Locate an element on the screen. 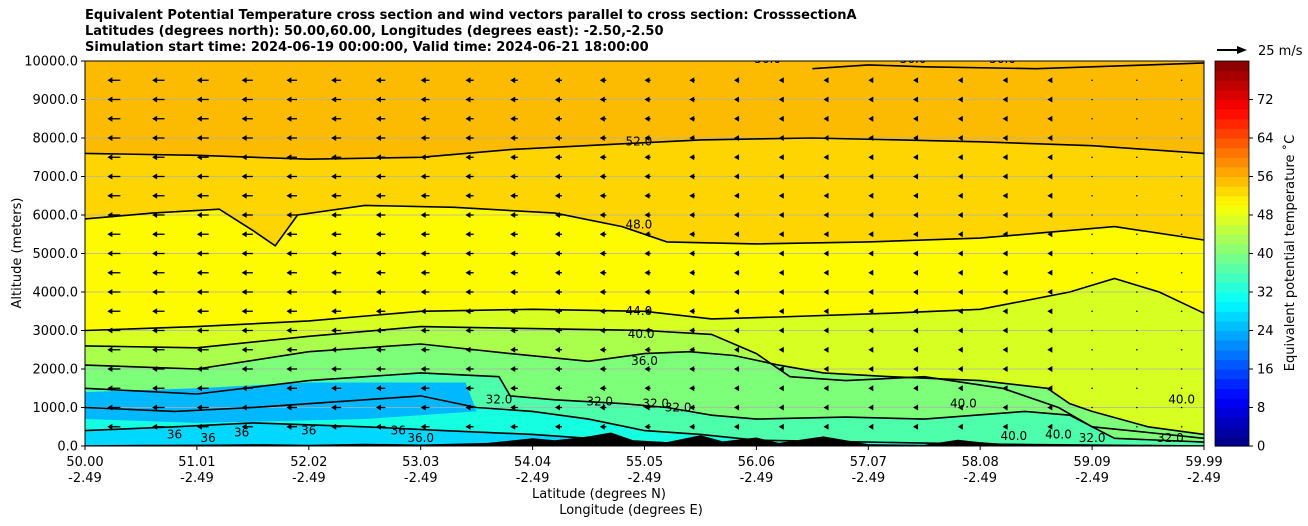 The height and width of the screenshot is (526, 1308). contour-label: 56.0 is located at coordinates (767, 59).